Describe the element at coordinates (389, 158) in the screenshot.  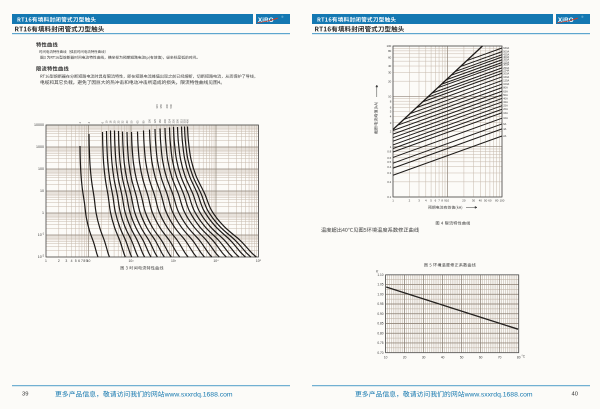
I see `svg-text: 0.6` at that location.